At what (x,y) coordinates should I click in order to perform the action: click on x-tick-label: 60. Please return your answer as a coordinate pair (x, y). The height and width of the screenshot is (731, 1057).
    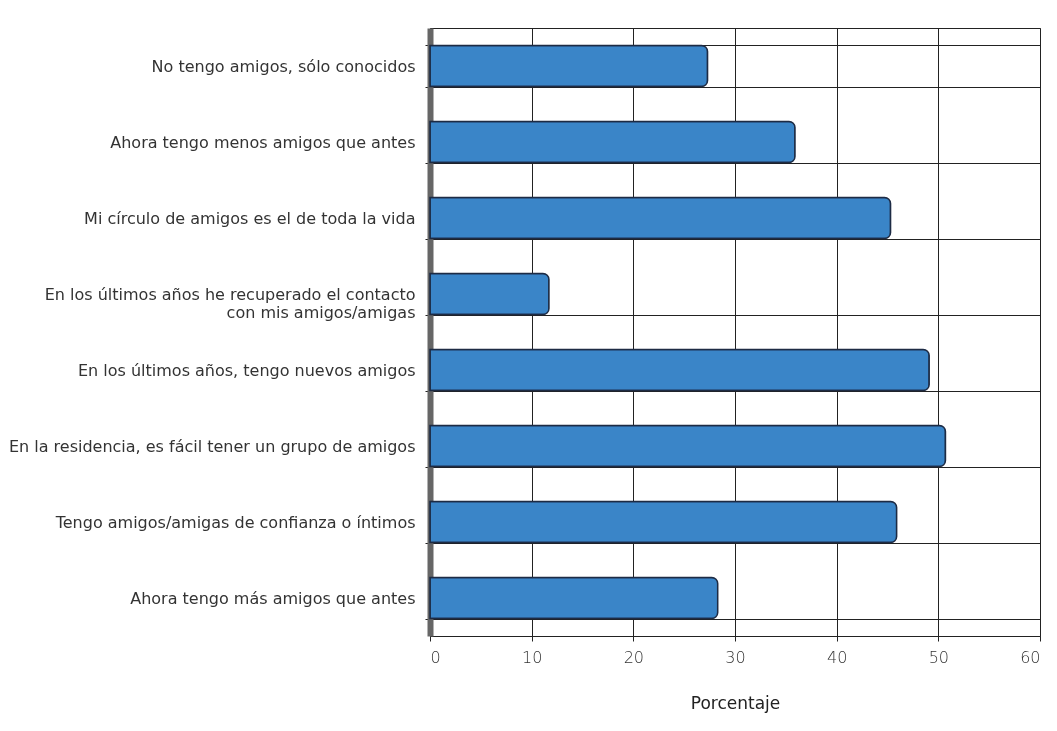
    Looking at the image, I should click on (1030, 657).